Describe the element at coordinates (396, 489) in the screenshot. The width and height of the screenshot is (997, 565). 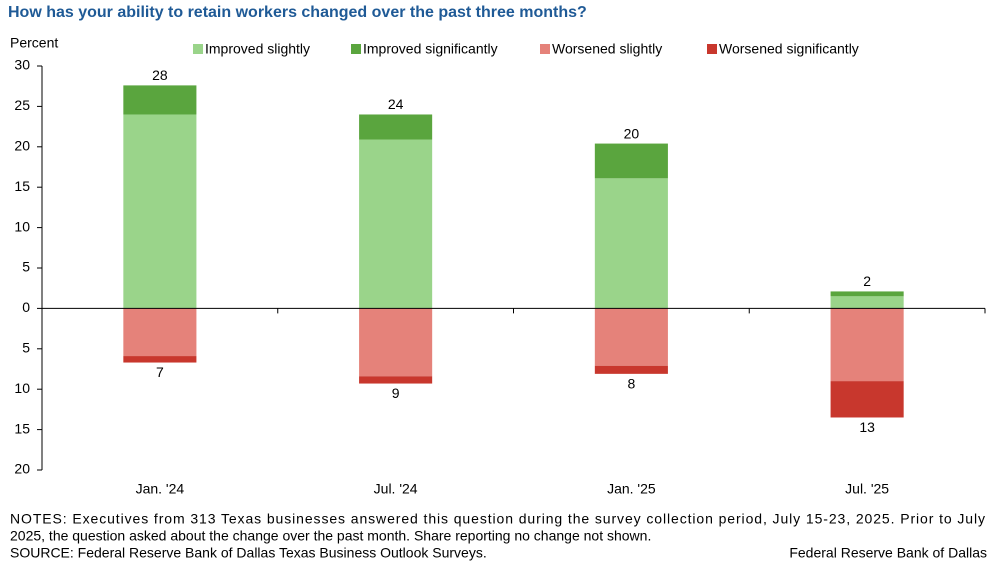
I see `x-tick-label: Jul. '24` at that location.